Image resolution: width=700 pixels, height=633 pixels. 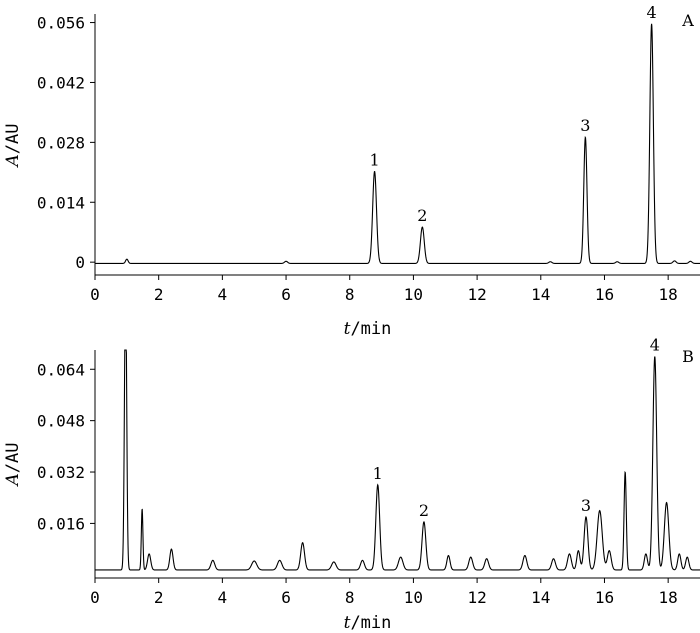 I want to click on y-tick-label: 0, so click(x=80, y=262).